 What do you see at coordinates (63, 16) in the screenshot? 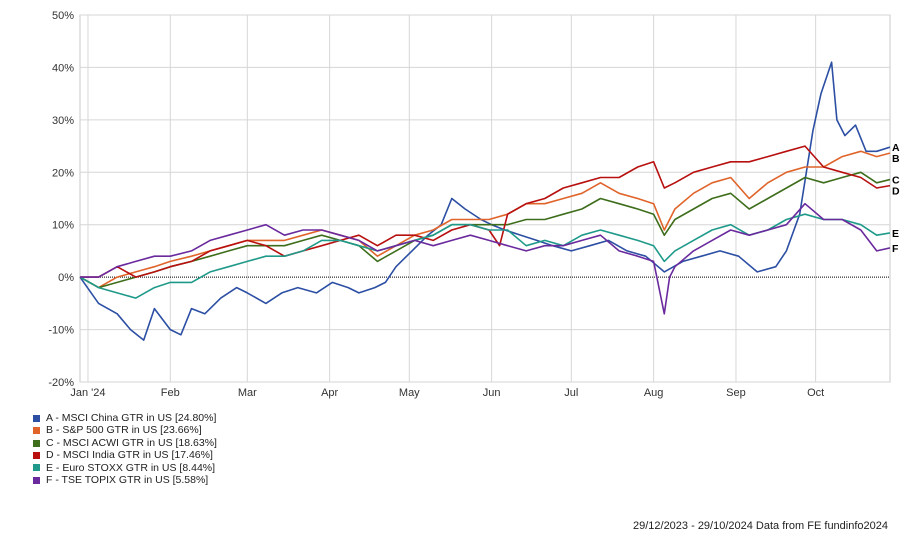
I see `y-tick-label: 50%` at bounding box center [63, 16].